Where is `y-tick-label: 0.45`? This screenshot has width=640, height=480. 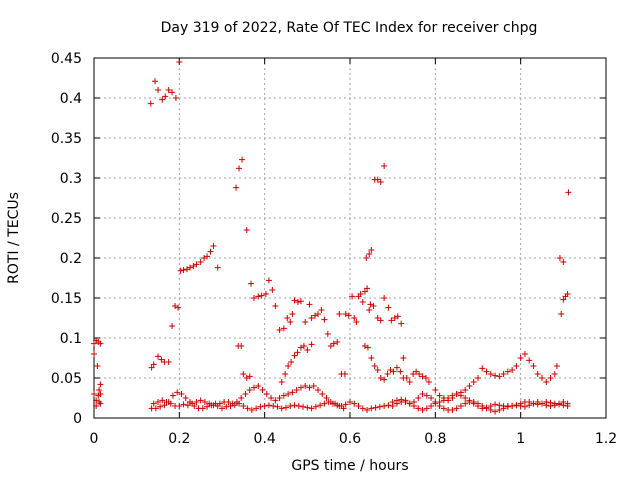
y-tick-label: 0.45 is located at coordinates (66, 59).